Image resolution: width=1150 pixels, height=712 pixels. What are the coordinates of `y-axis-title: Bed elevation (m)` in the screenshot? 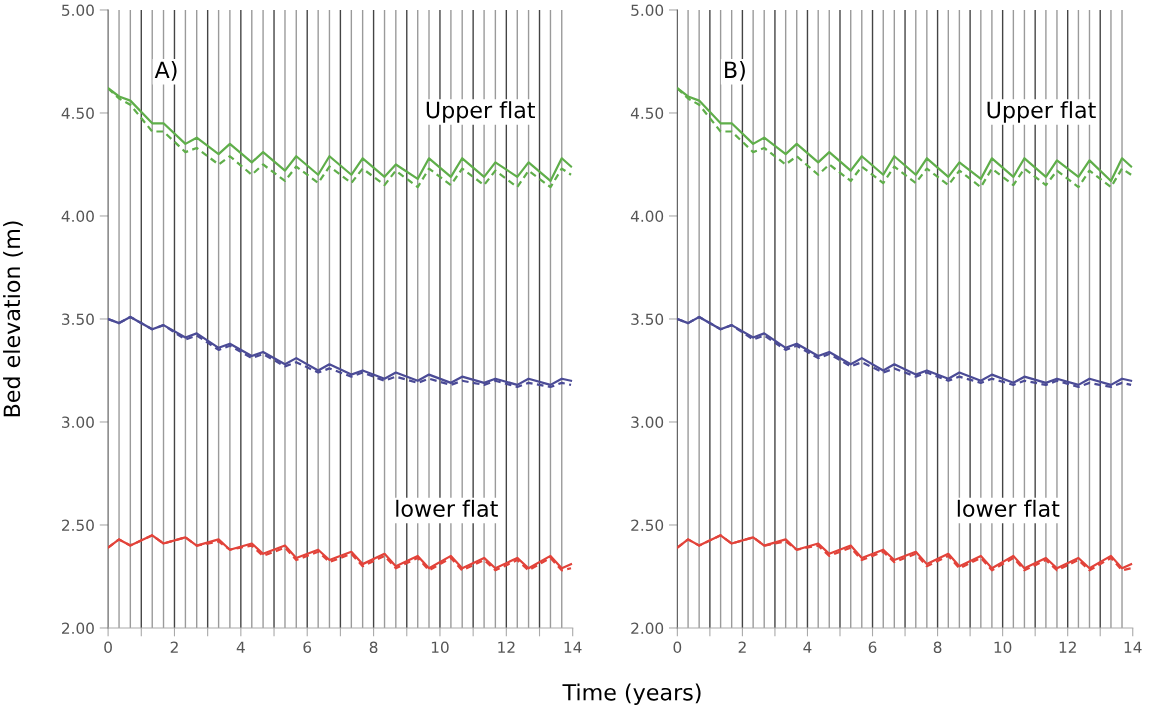 It's located at (13, 319).